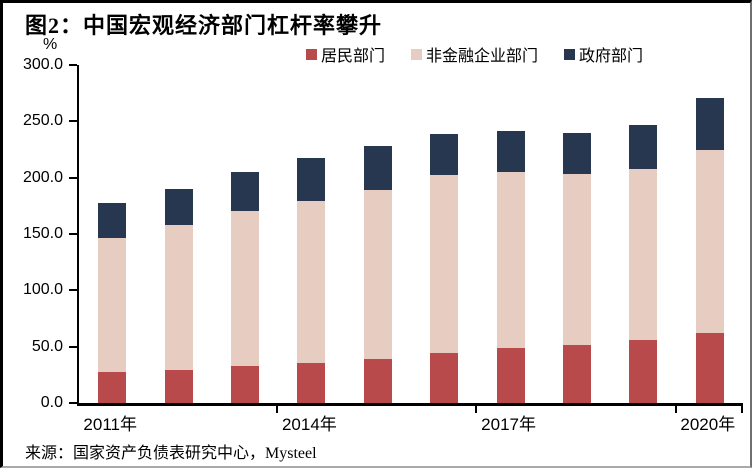  What do you see at coordinates (171, 453) in the screenshot?
I see `source-note: 来源：国家资产负债表研究中心，Mysteel` at bounding box center [171, 453].